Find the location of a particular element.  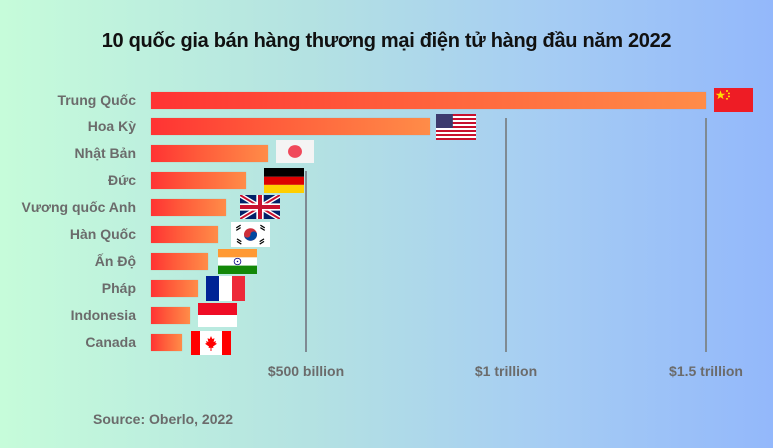

category-label: Hàn Quốc is located at coordinates (102, 234).